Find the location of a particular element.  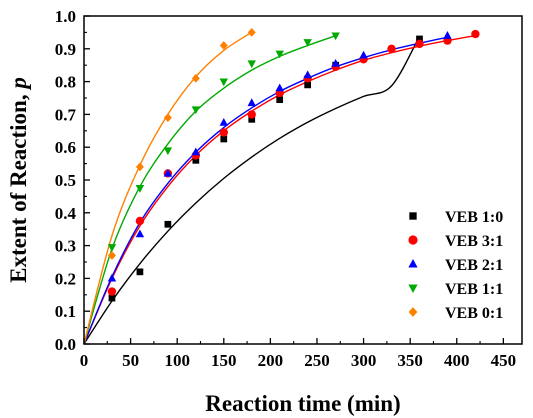

x-tick-label: 200 is located at coordinates (271, 360).